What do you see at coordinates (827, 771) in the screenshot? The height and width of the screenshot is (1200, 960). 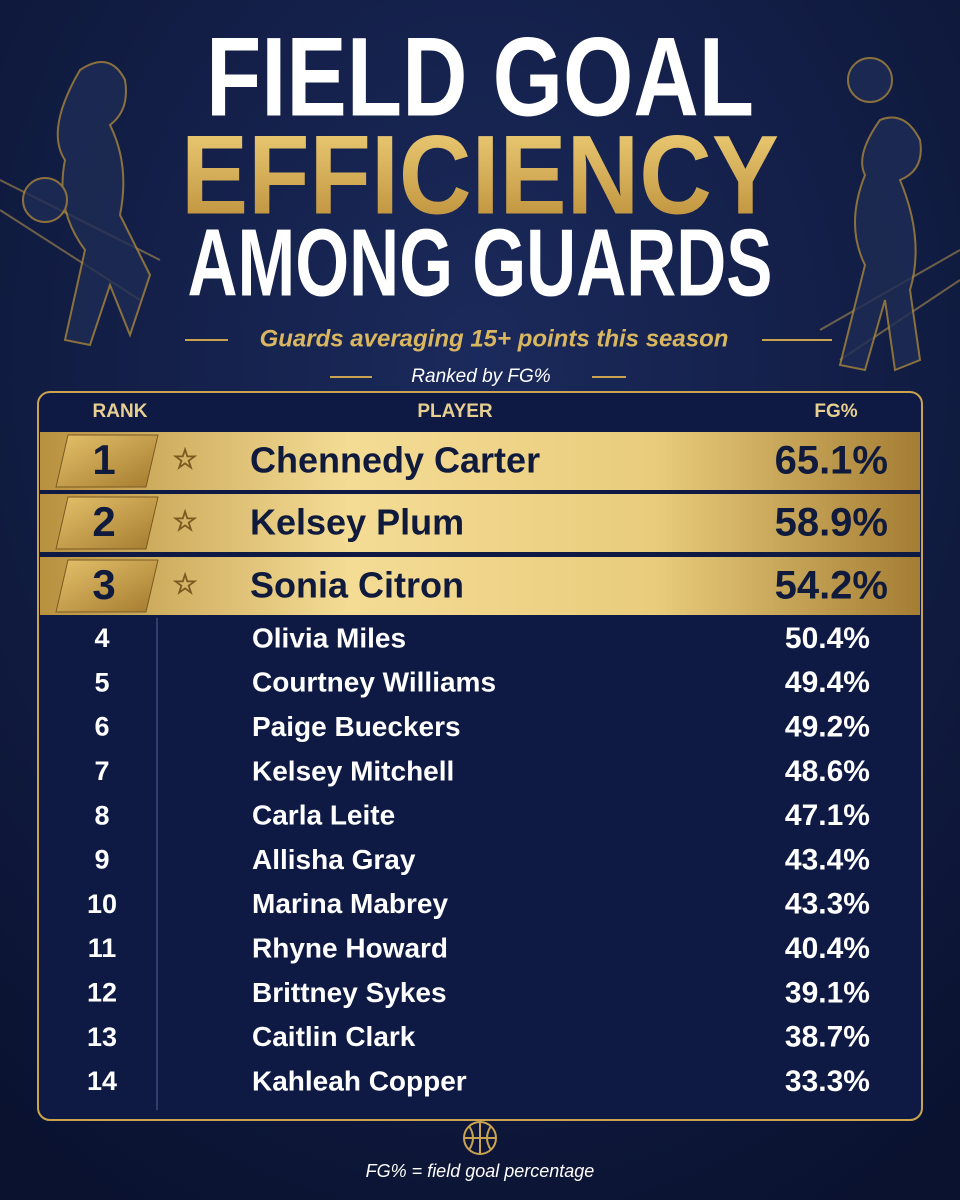 I see `fg-percent: 48.6%` at bounding box center [827, 771].